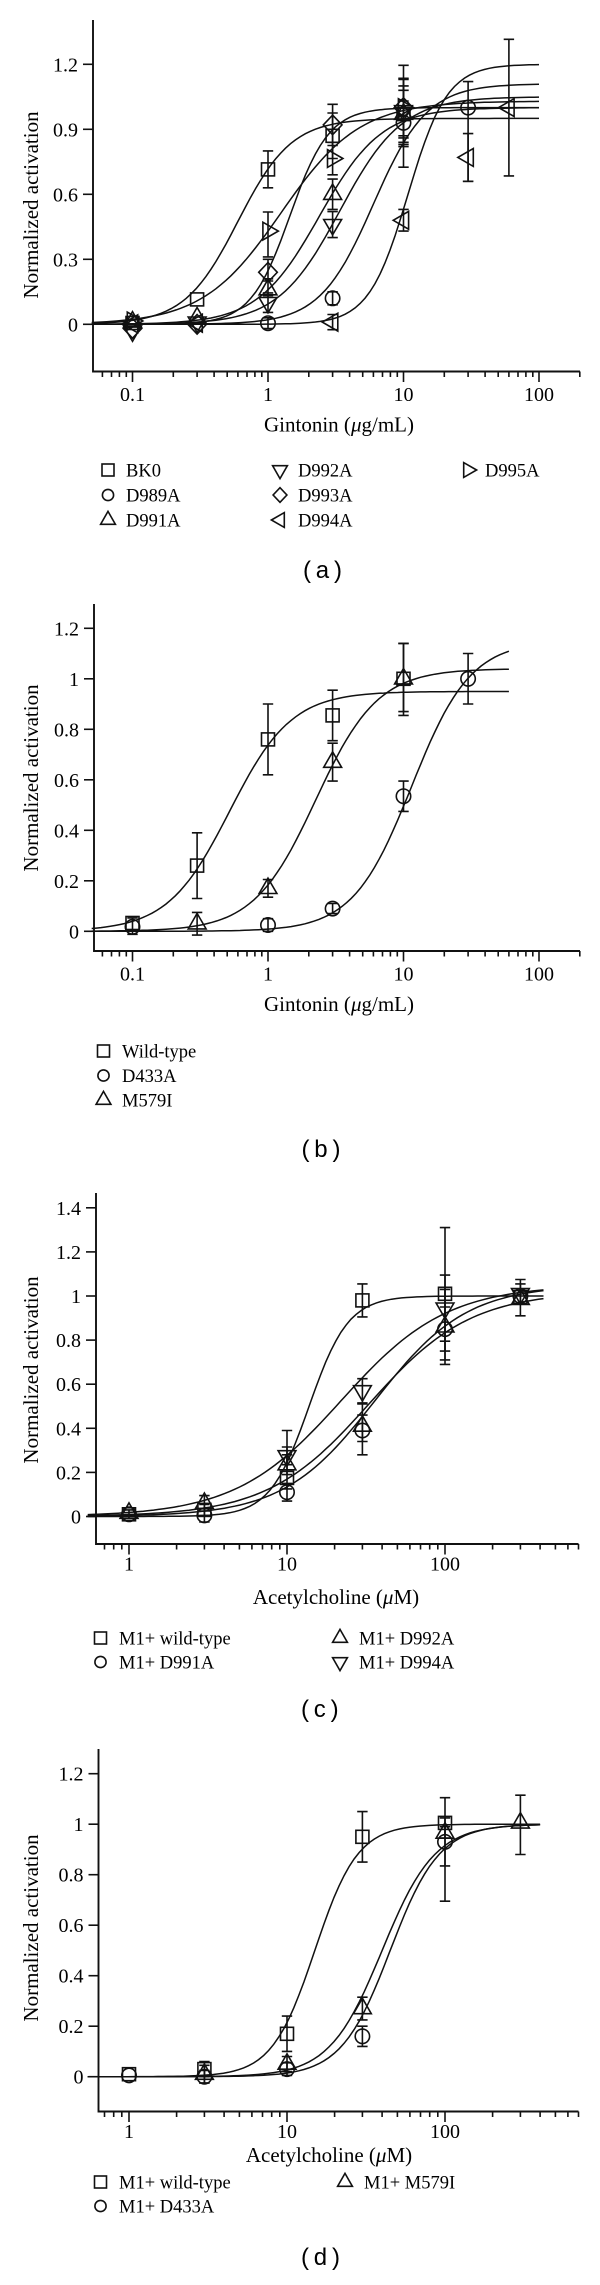 The height and width of the screenshot is (2285, 600). Describe the element at coordinates (68, 1209) in the screenshot. I see `svg-text: 1.4` at that location.